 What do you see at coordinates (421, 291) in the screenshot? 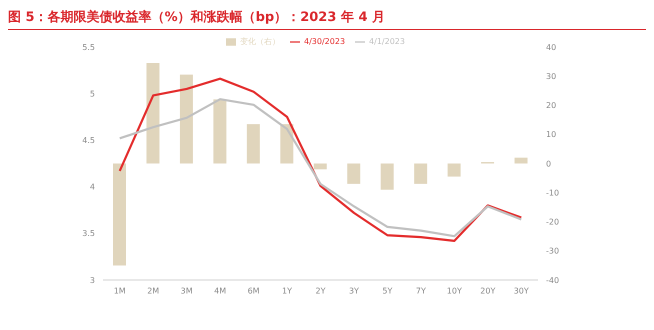
I see `x-tick-label: 7Y` at bounding box center [421, 291].